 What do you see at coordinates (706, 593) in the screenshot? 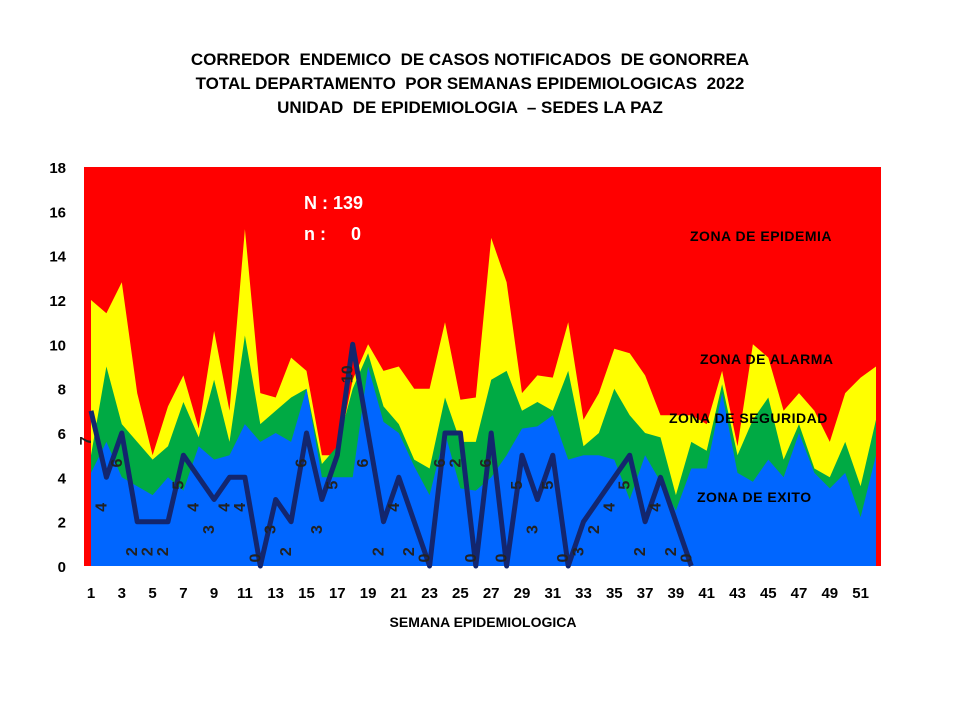
I see `x-tick-label: 41` at bounding box center [706, 593].